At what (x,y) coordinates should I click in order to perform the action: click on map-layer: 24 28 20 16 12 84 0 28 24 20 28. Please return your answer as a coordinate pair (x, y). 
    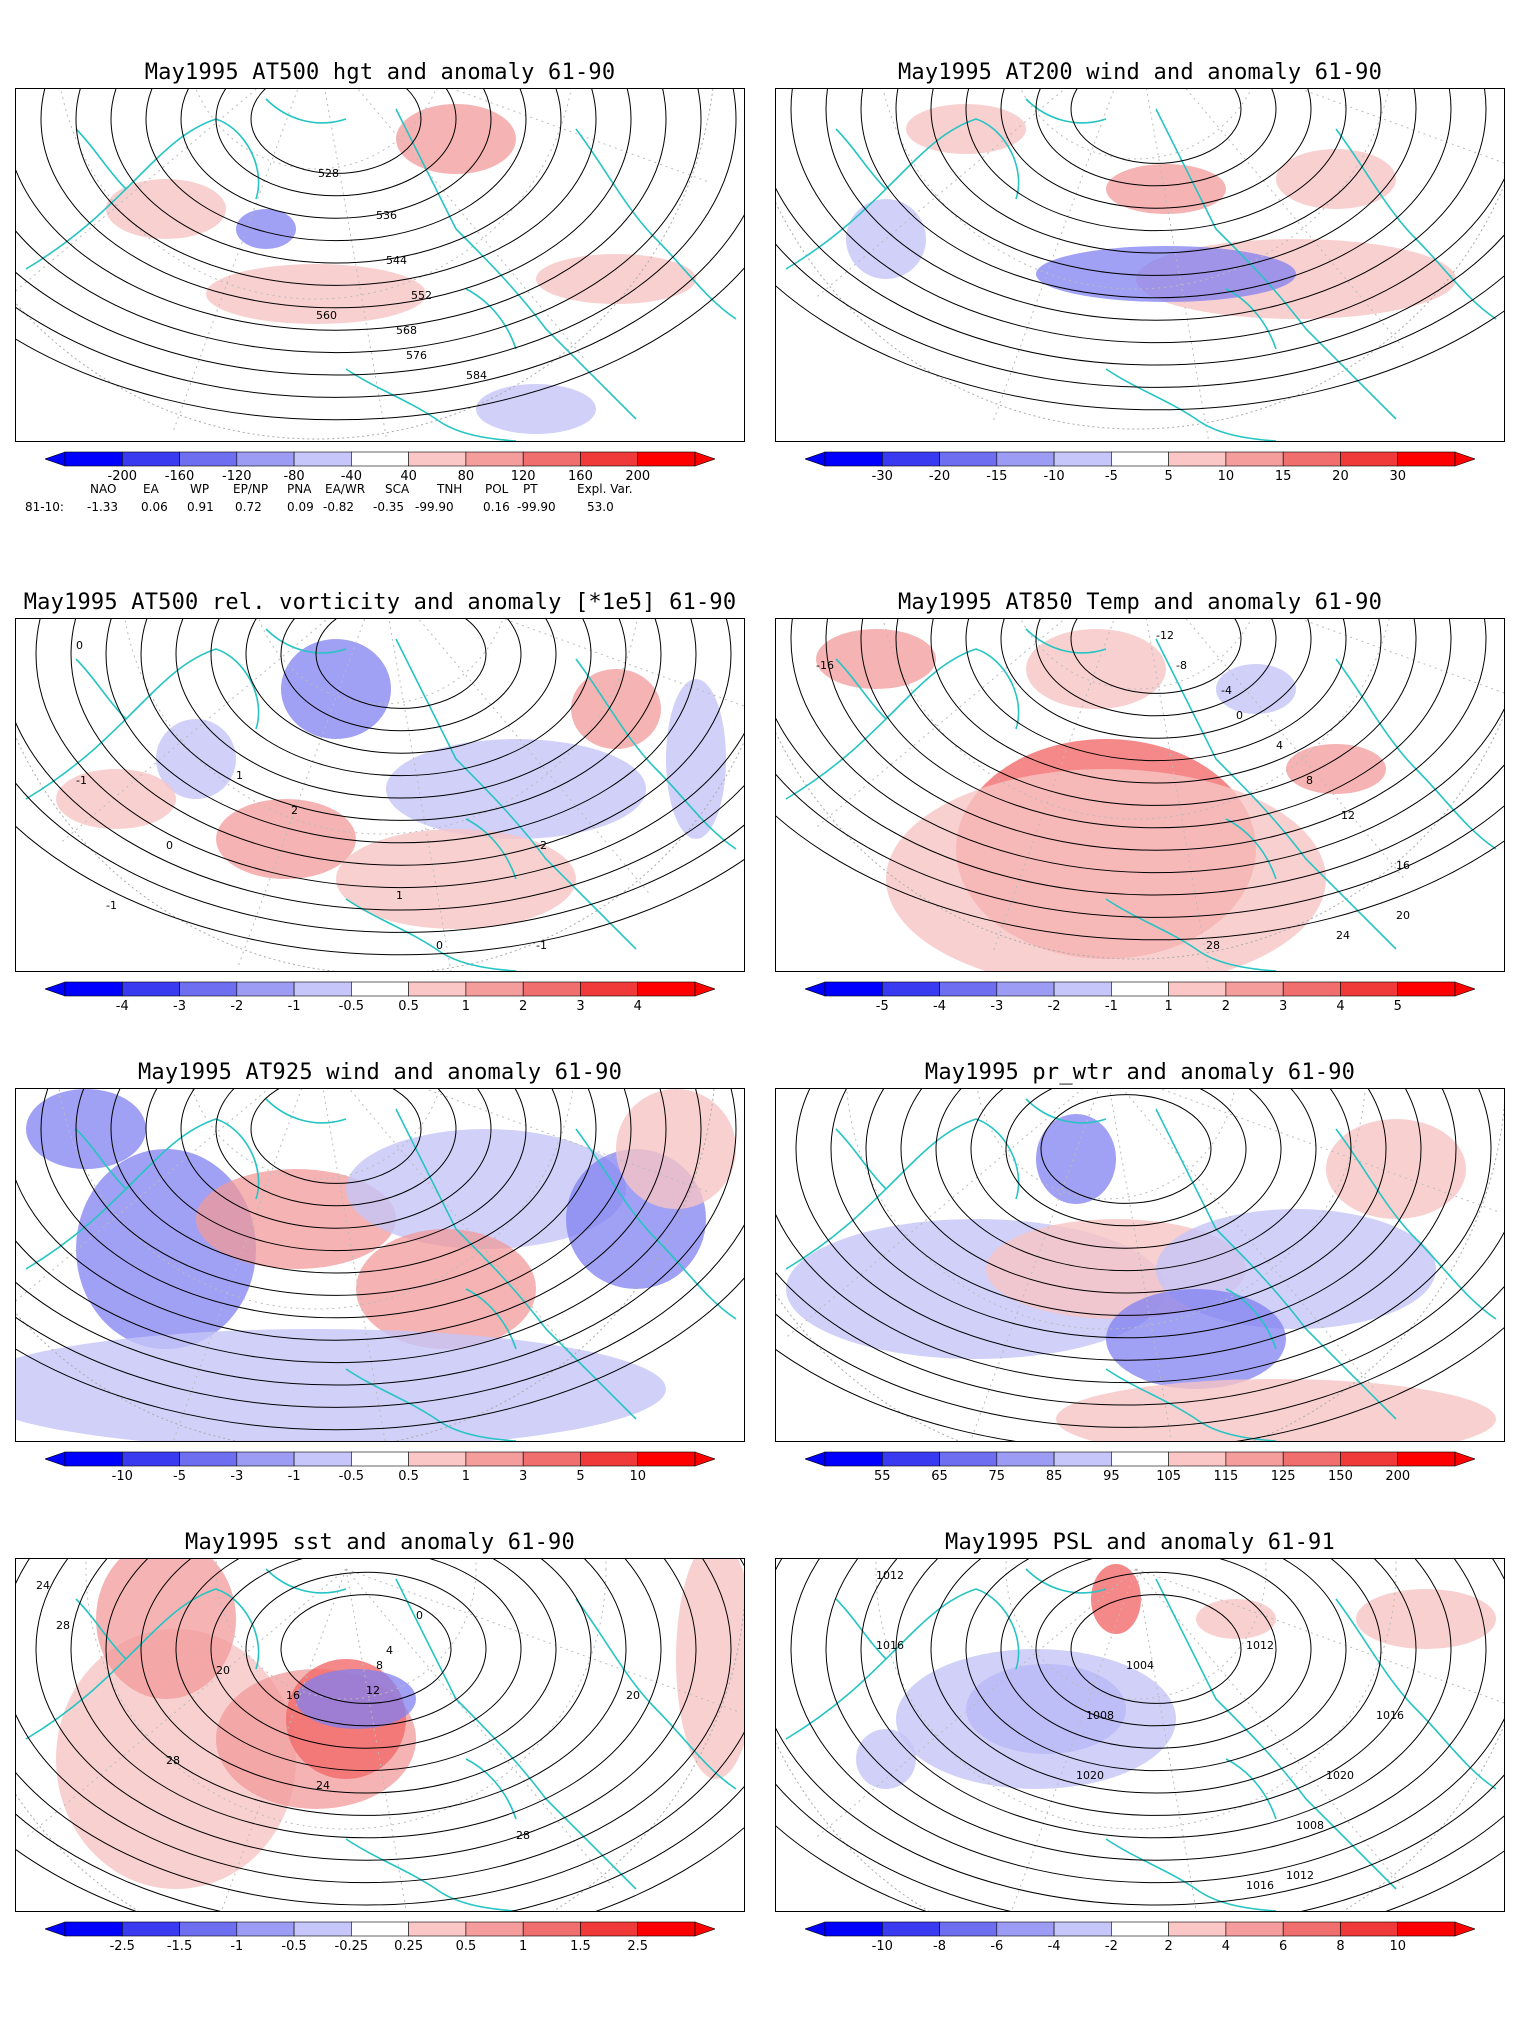
    Looking at the image, I should click on (380, 1735).